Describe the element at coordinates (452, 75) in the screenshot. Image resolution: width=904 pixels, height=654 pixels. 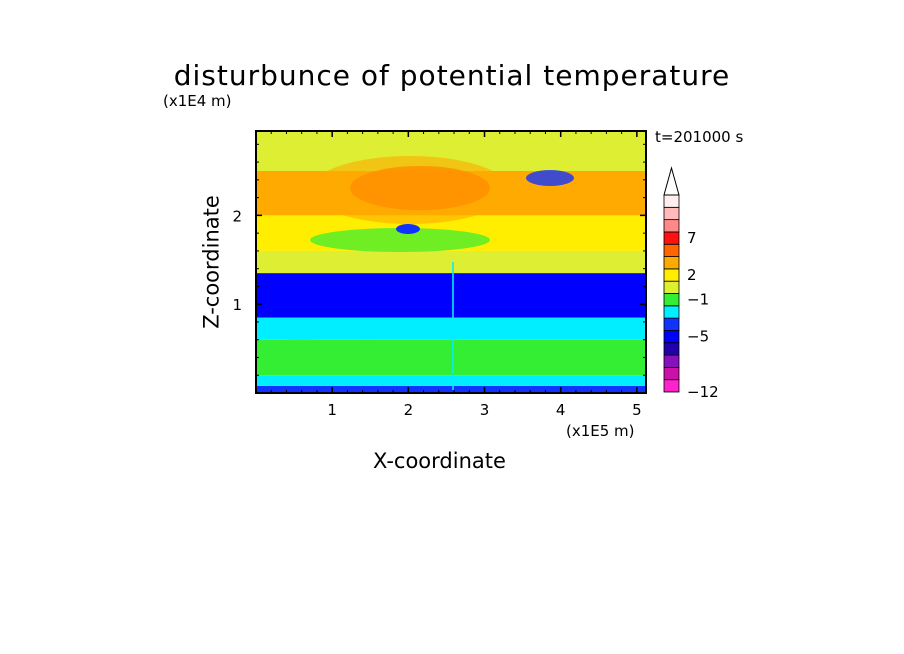
I see `chart-title: disturbunce of potential temperature` at that location.